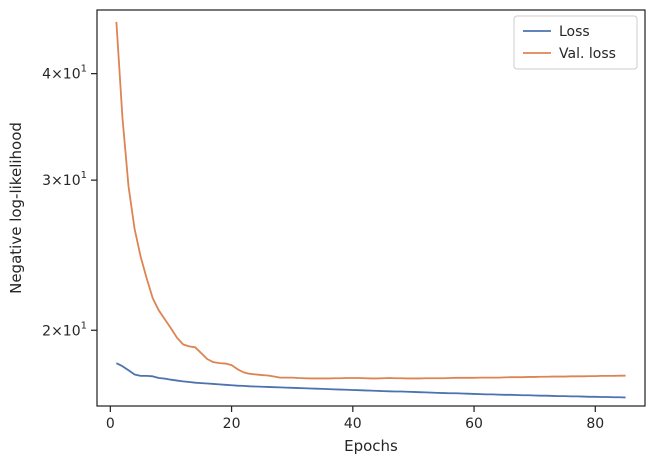  I want to click on x-tick-label: 40, so click(353, 424).